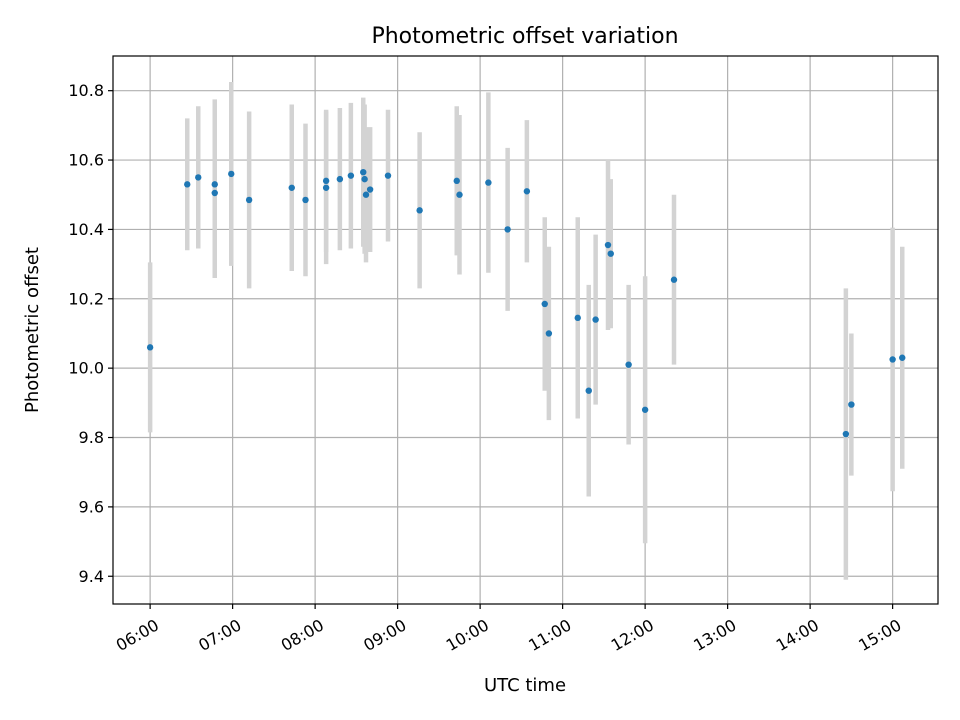 The height and width of the screenshot is (720, 960). What do you see at coordinates (879, 635) in the screenshot?
I see `x-tick-label: 15:00` at bounding box center [879, 635].